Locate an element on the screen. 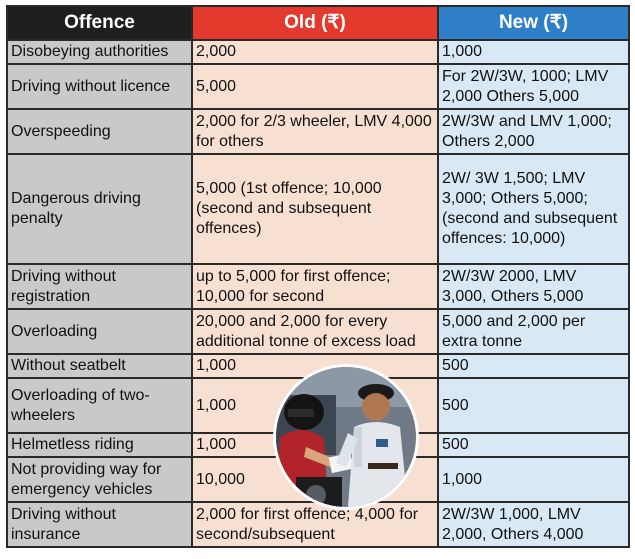 This screenshot has height=559, width=635. offence-cell: Overspeeding is located at coordinates (99, 131).